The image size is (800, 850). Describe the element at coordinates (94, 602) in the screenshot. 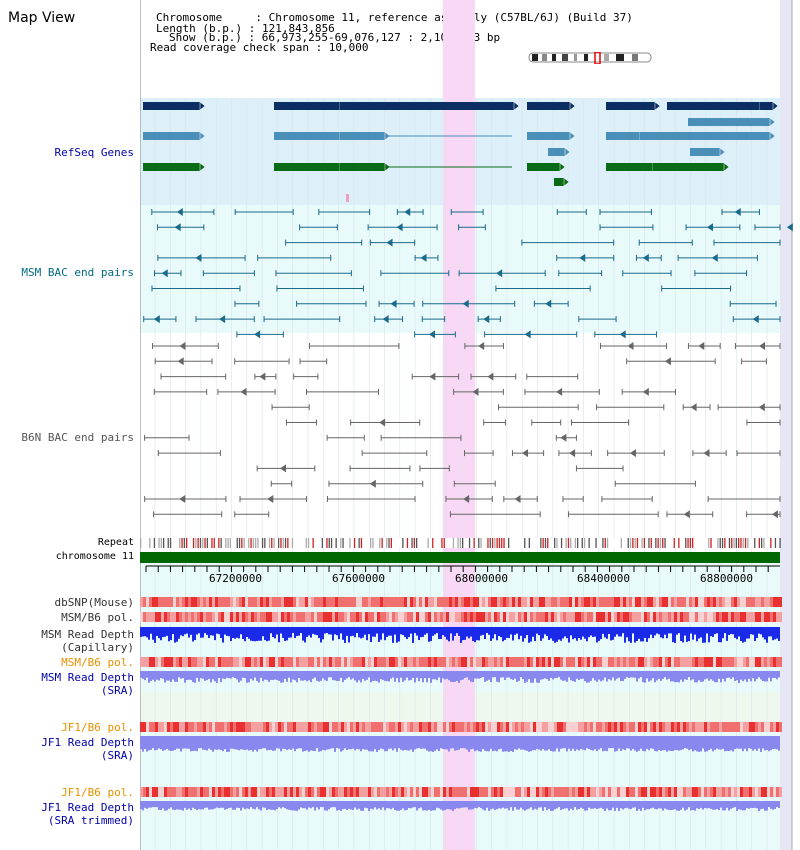

I see `track-label-dbsnp: dbSNP(Mouse)` at that location.